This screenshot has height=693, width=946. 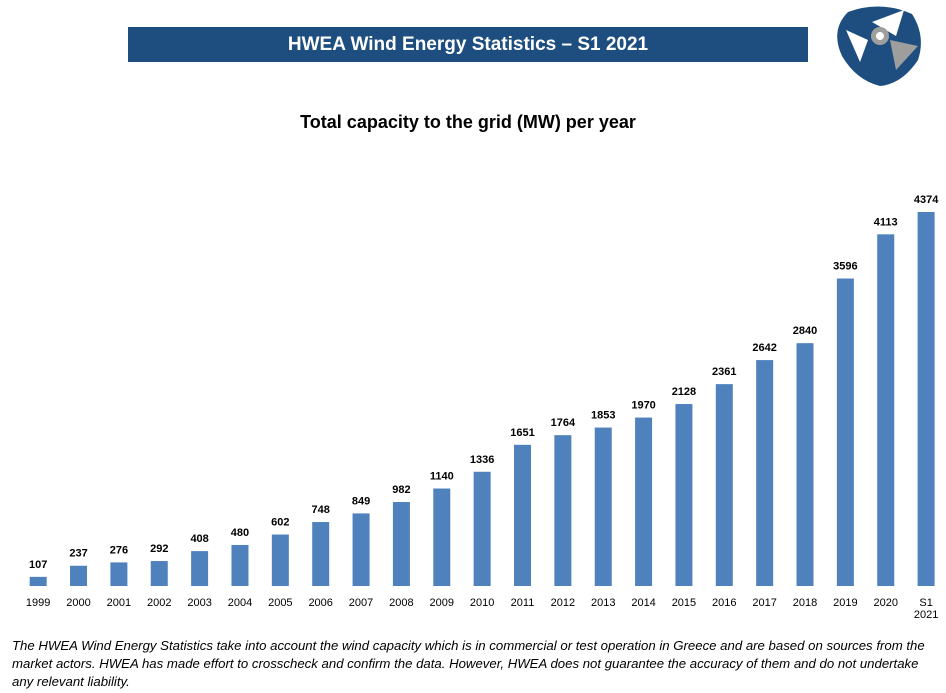 What do you see at coordinates (805, 331) in the screenshot?
I see `value-label: 2840` at bounding box center [805, 331].